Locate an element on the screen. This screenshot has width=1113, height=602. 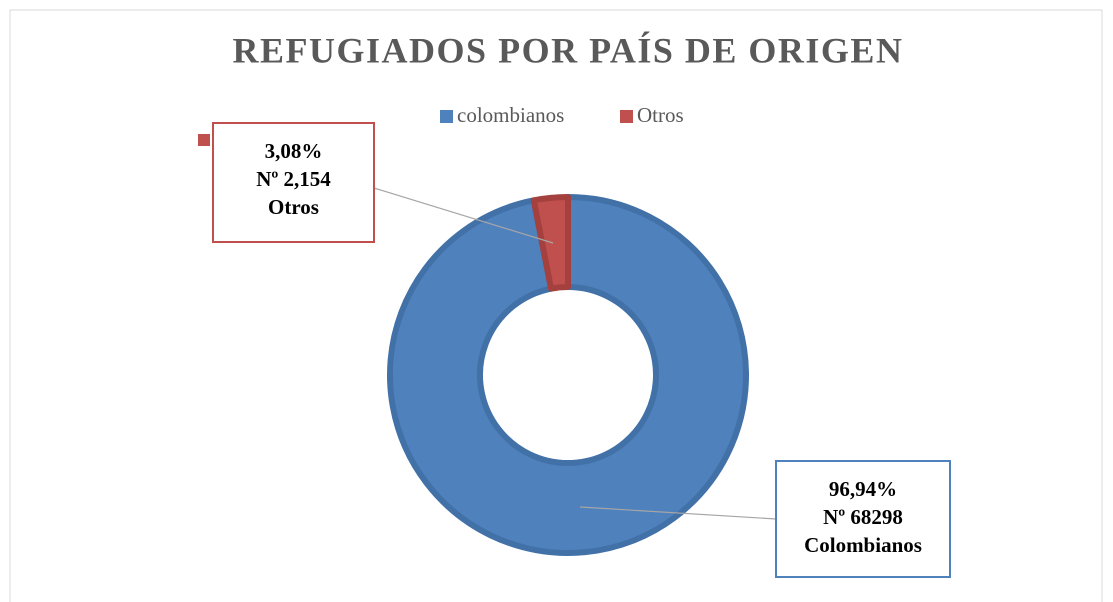
data-label-name: Otros is located at coordinates (293, 207).